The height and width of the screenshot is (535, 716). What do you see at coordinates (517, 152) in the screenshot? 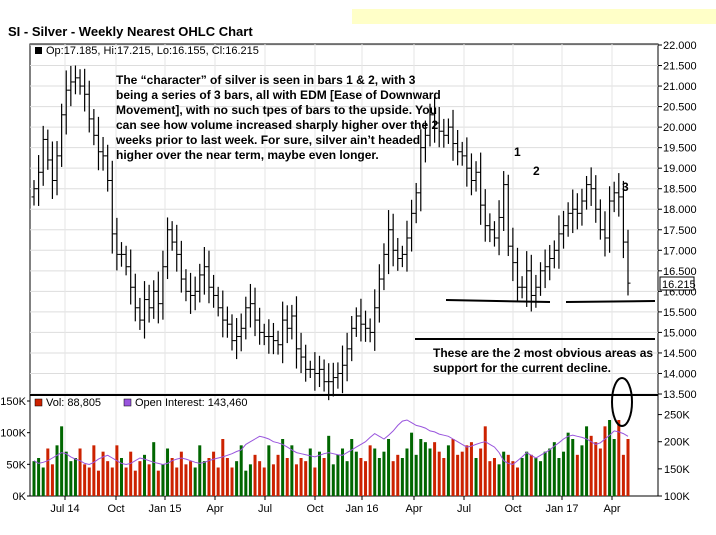
I see `bar-label-1: 1` at bounding box center [517, 152].